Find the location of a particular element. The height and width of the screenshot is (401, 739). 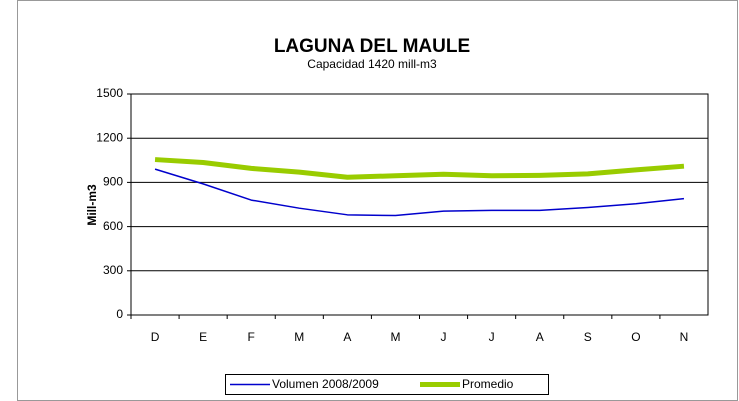

legend-label: Volumen 2008/2009 is located at coordinates (325, 384).